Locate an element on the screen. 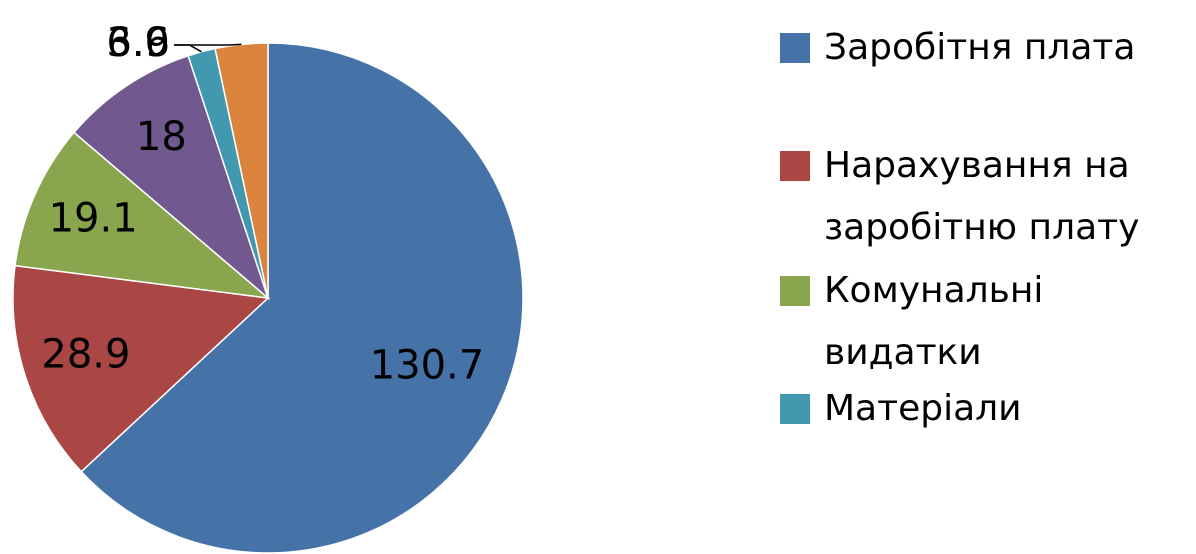 The width and height of the screenshot is (1196, 554). legend-item: Матеріали is located at coordinates (985, 409).